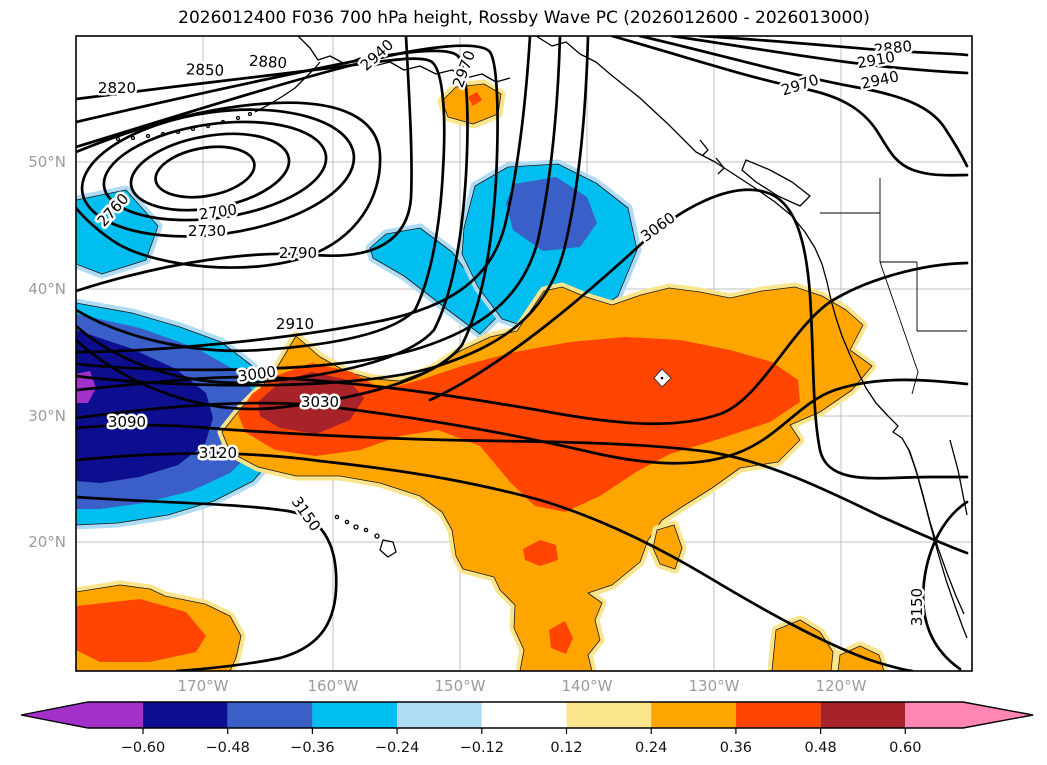 The height and width of the screenshot is (765, 1047). What do you see at coordinates (82, 715) in the screenshot?
I see `colorbar-under-arrow` at bounding box center [82, 715].